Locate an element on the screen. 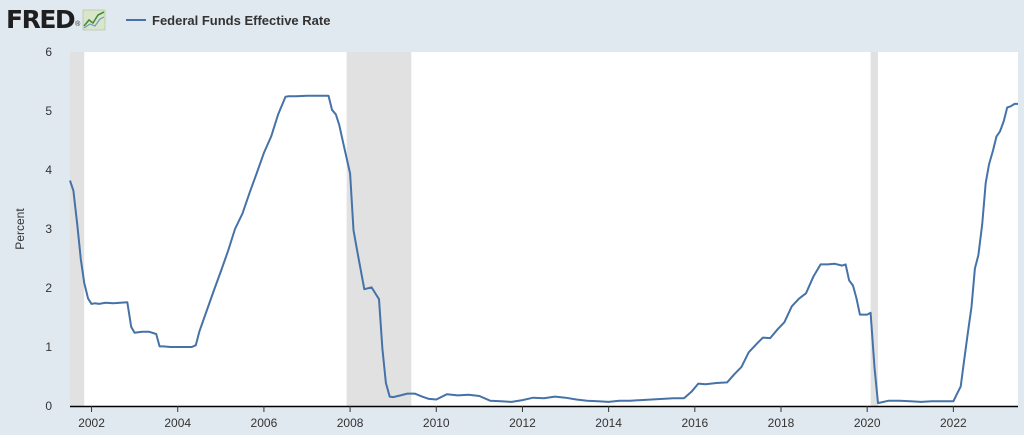 The height and width of the screenshot is (435, 1024). x-tick-label: 2018 is located at coordinates (781, 423).